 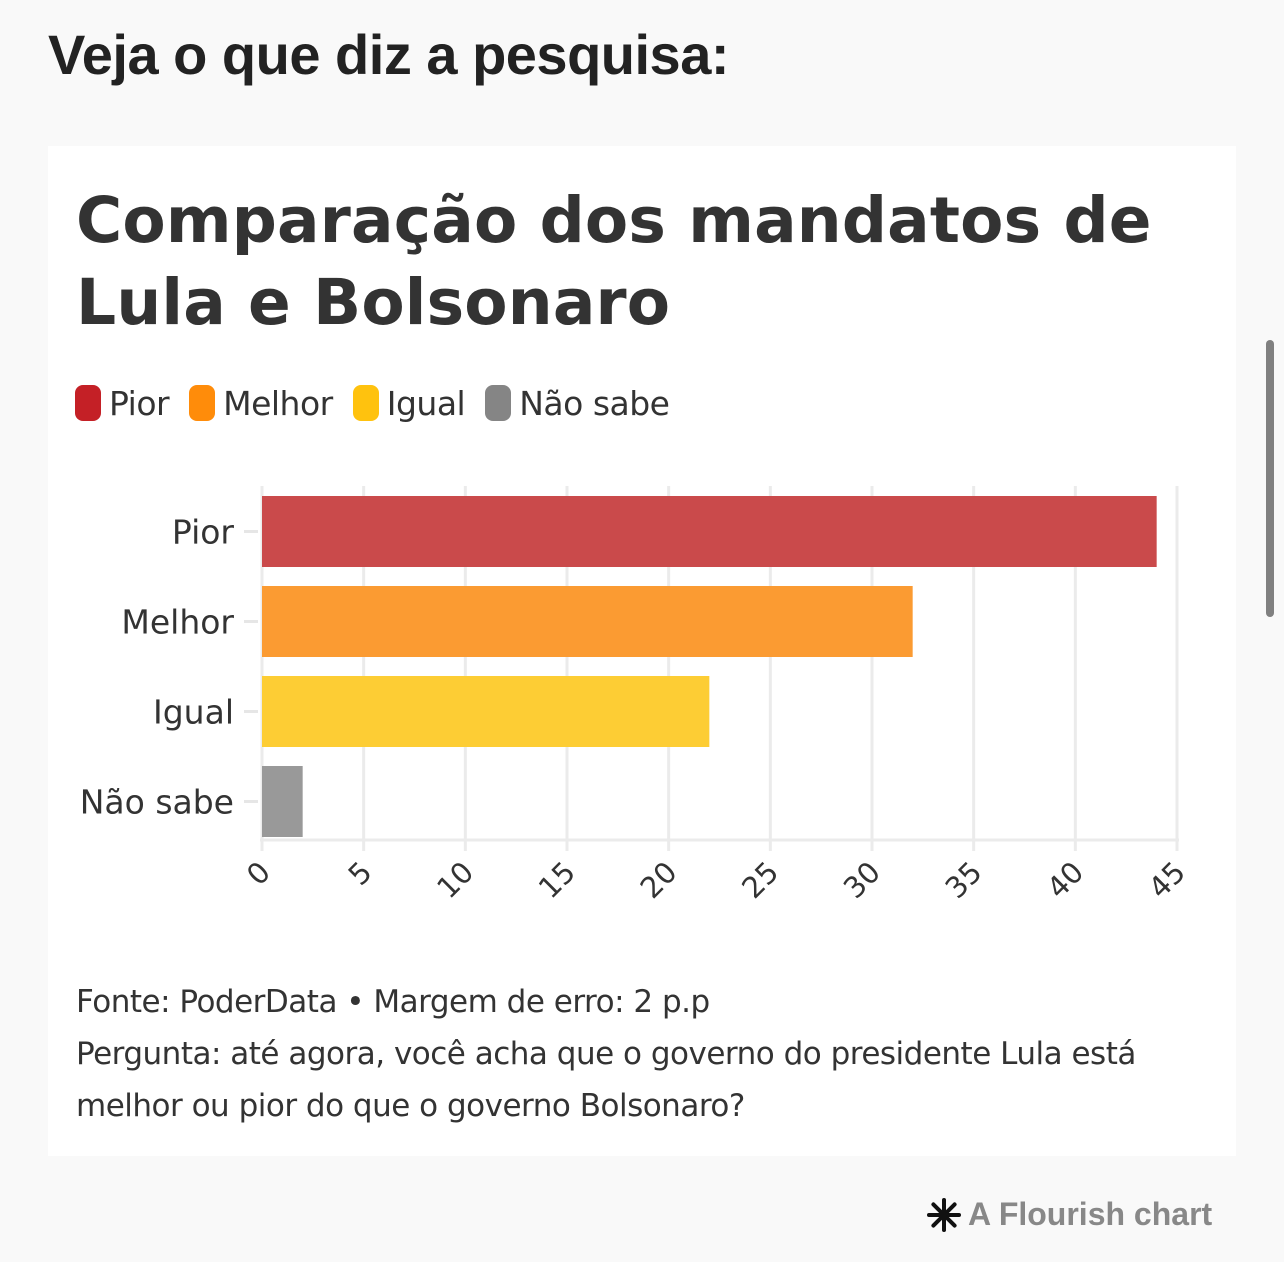 What do you see at coordinates (278, 403) in the screenshot?
I see `legend-label-melhor: Melhor` at bounding box center [278, 403].